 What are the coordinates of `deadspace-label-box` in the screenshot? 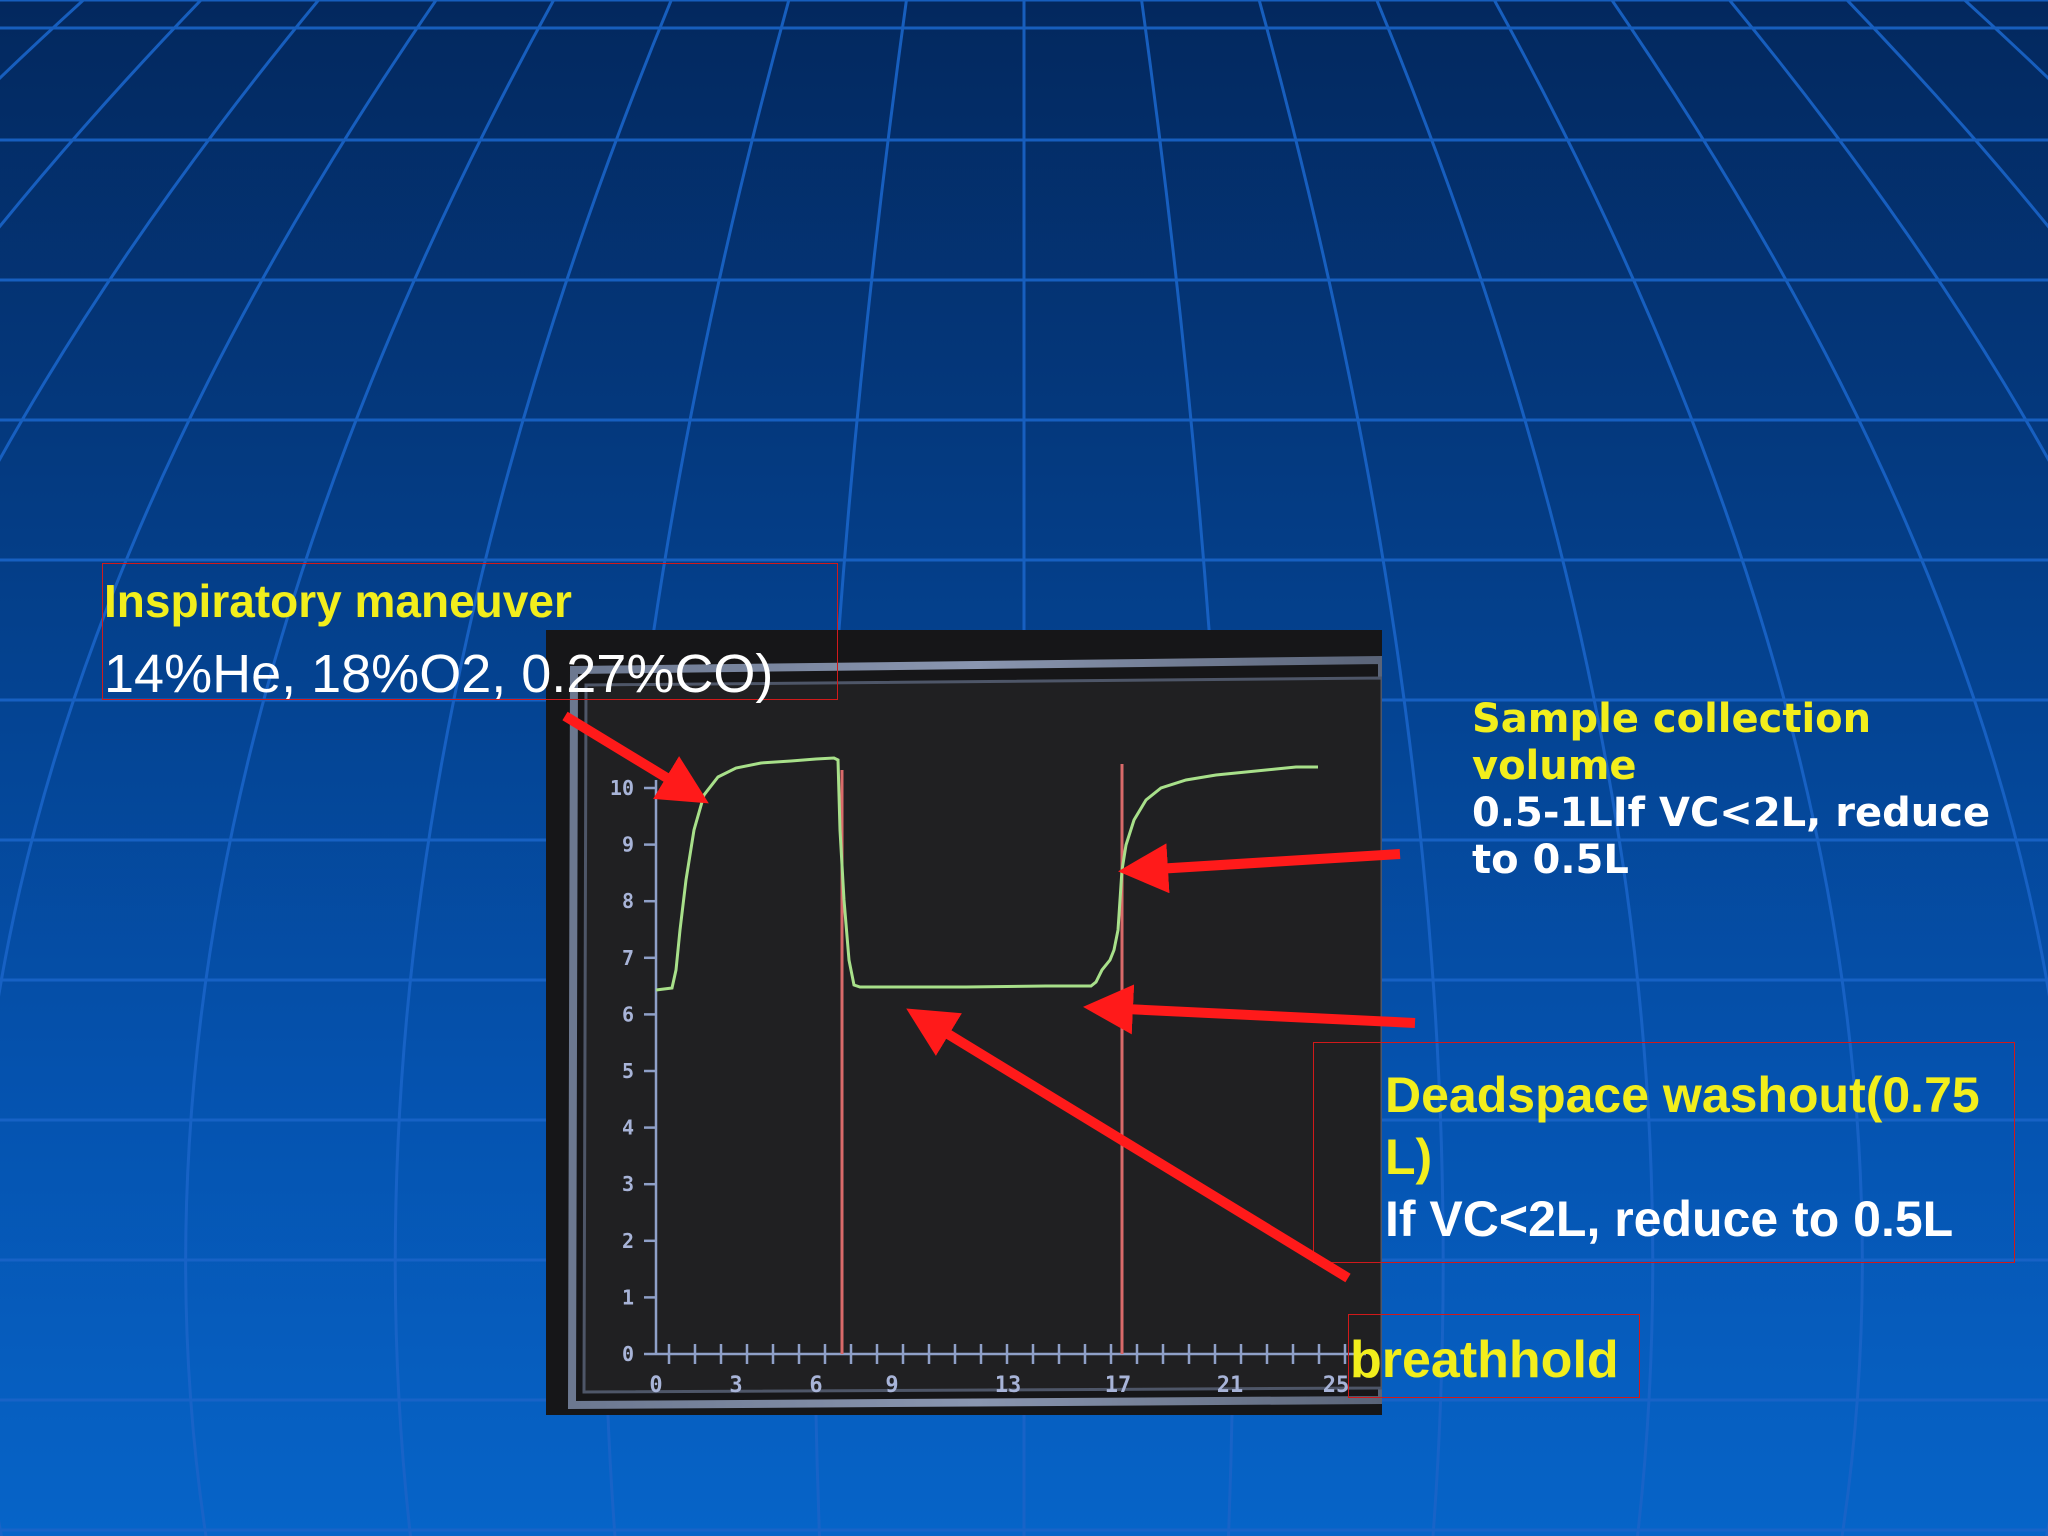 It's located at (1664, 1152).